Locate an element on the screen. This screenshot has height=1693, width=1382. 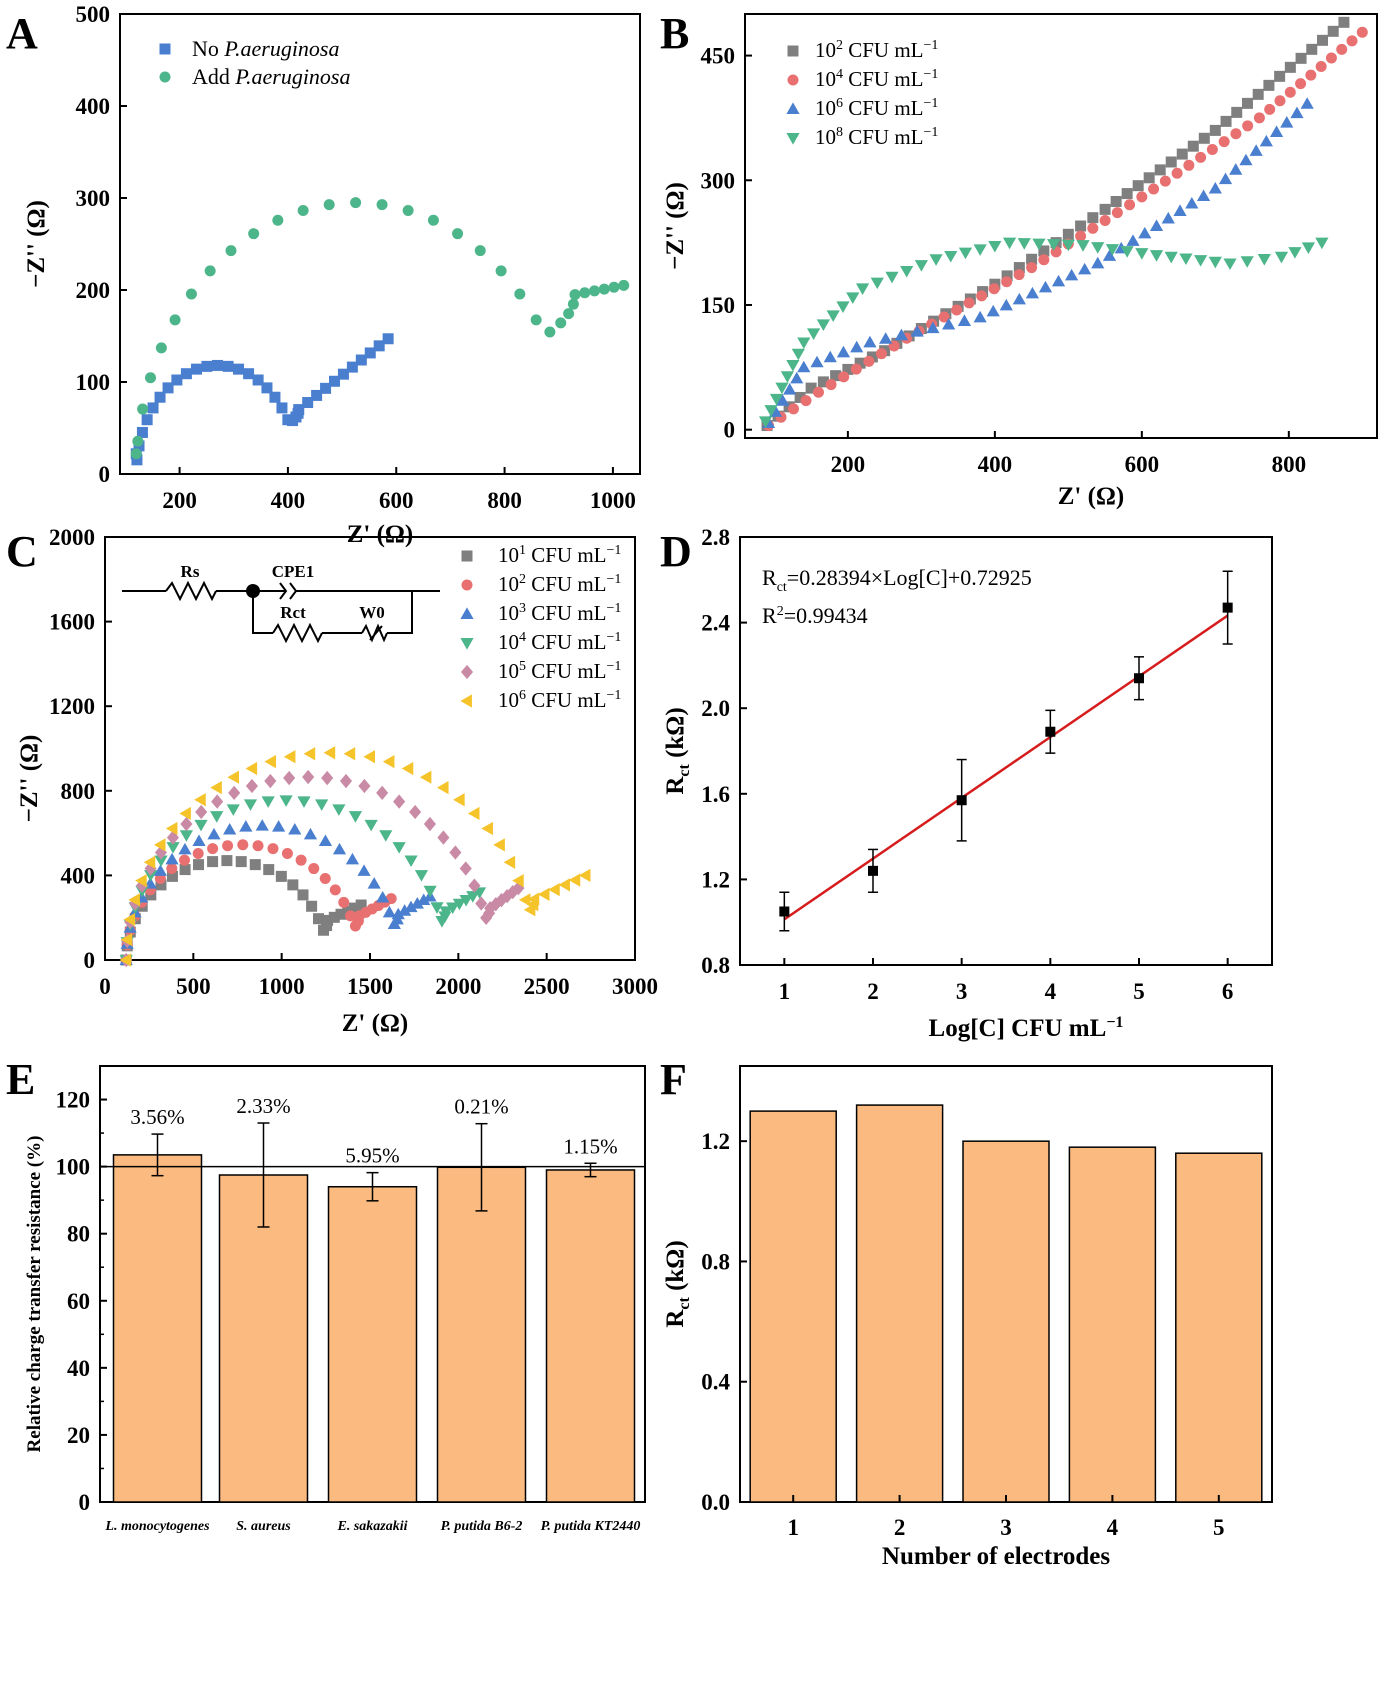
x-tick-label: 1000 is located at coordinates (282, 986).